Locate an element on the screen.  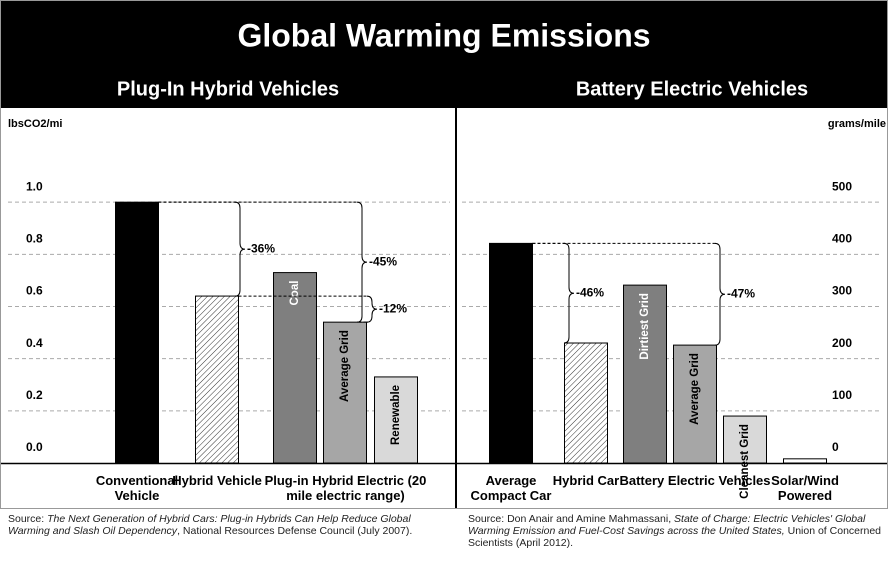
y-tick-label: 0.0 is located at coordinates (34, 447).